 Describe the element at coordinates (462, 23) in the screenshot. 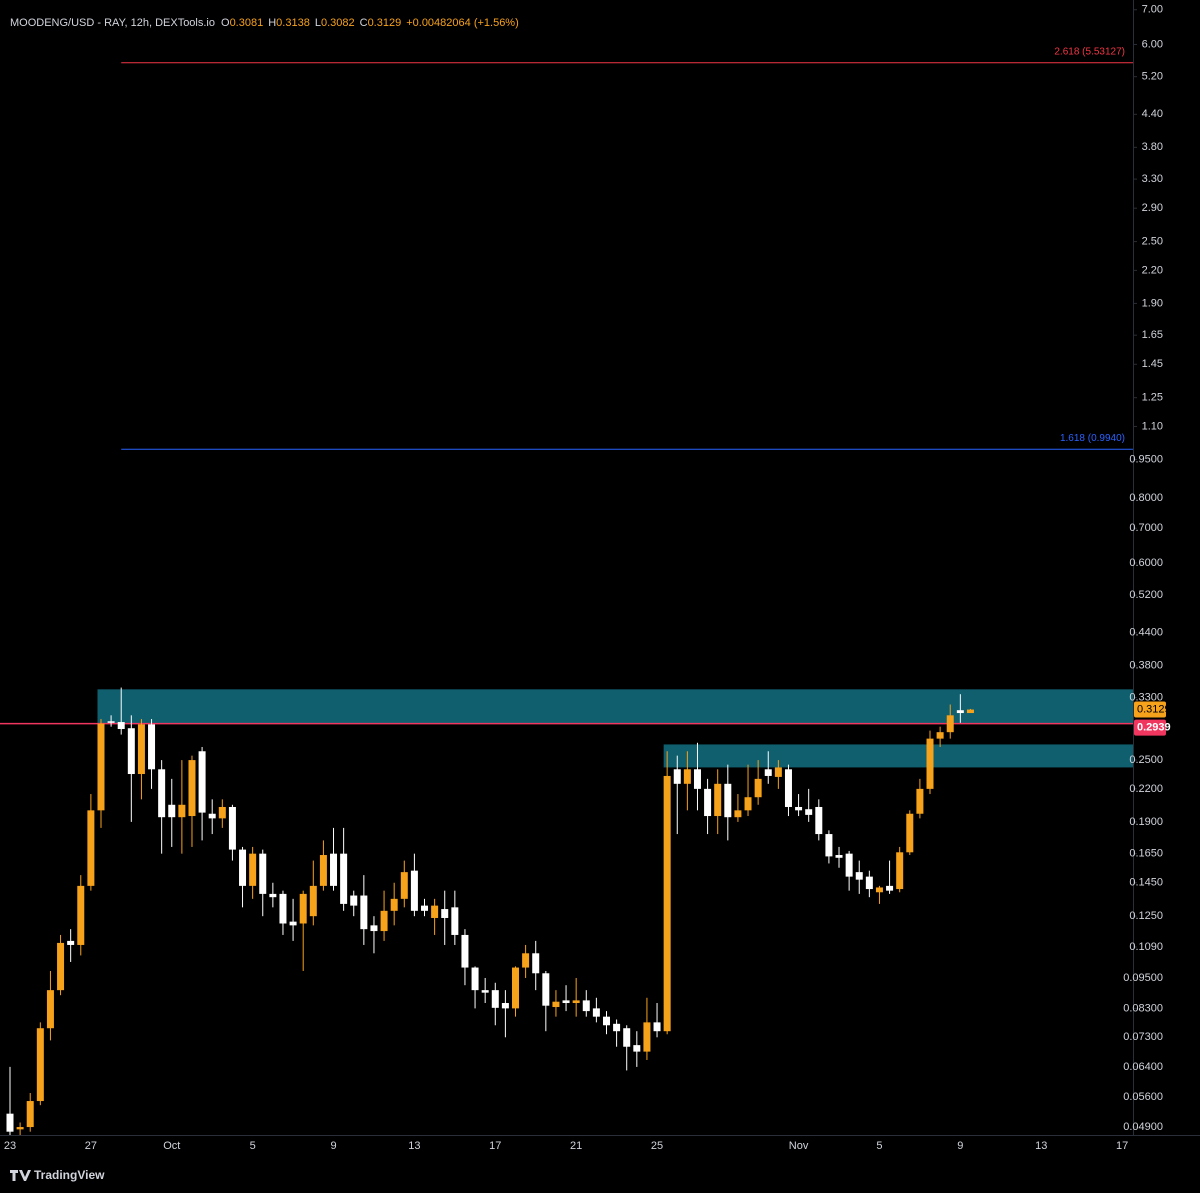

I see `change: +0.00482064 (+1.56%)` at that location.